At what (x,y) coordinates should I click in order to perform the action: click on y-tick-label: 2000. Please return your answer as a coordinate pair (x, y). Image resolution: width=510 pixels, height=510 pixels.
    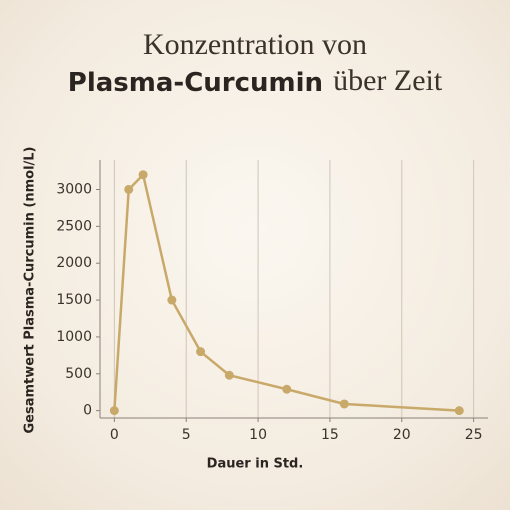
    Looking at the image, I should click on (74, 263).